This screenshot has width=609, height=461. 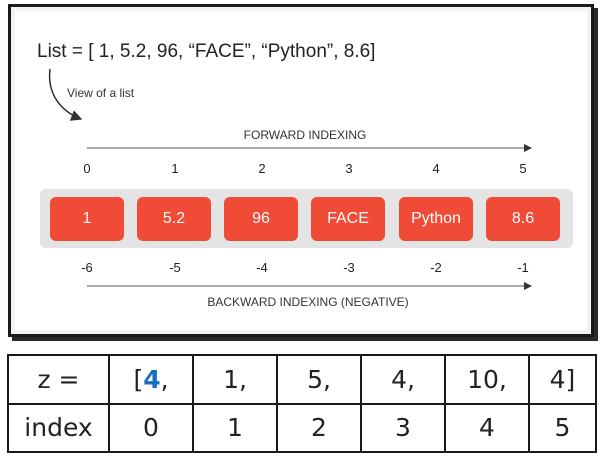 I want to click on list-element-0: 1, so click(x=87, y=219).